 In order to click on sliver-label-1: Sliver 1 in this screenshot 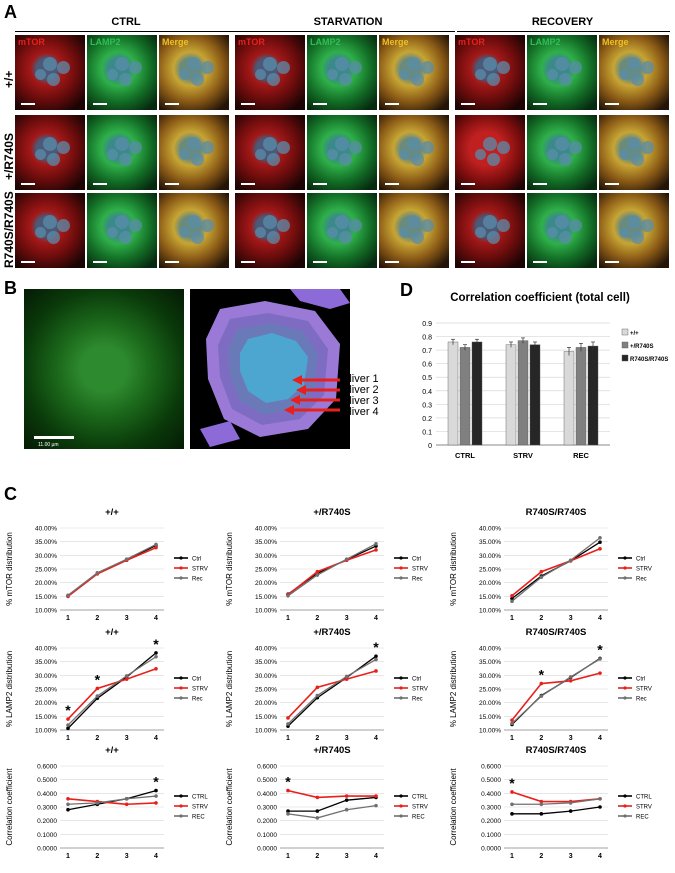, I will do `click(360, 379)`.